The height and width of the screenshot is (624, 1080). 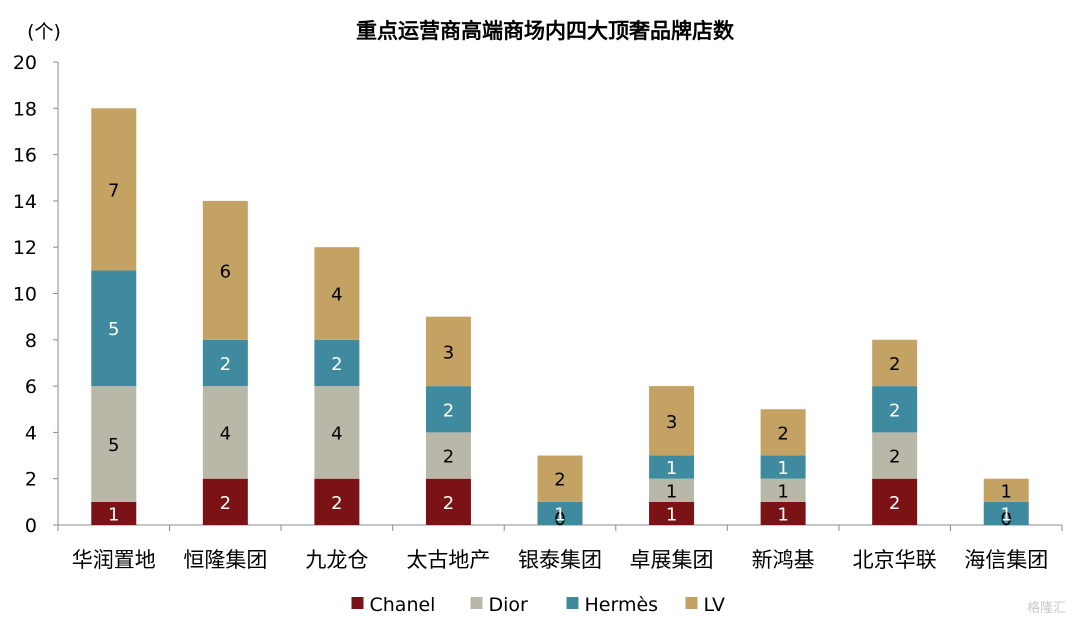 I want to click on data-label: 6, so click(x=225, y=271).